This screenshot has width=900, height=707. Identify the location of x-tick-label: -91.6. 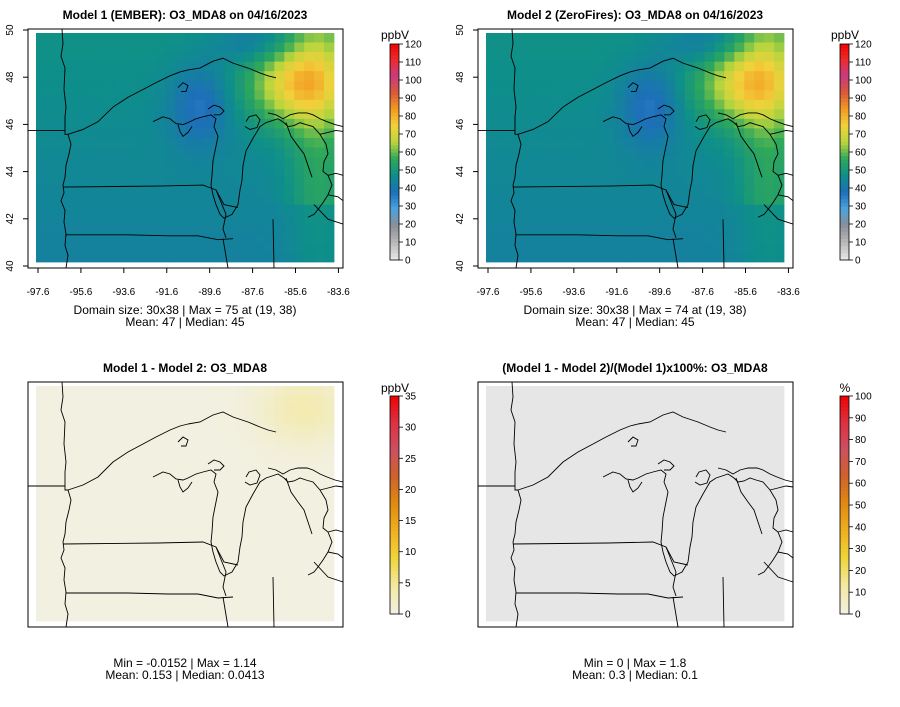
(166, 292).